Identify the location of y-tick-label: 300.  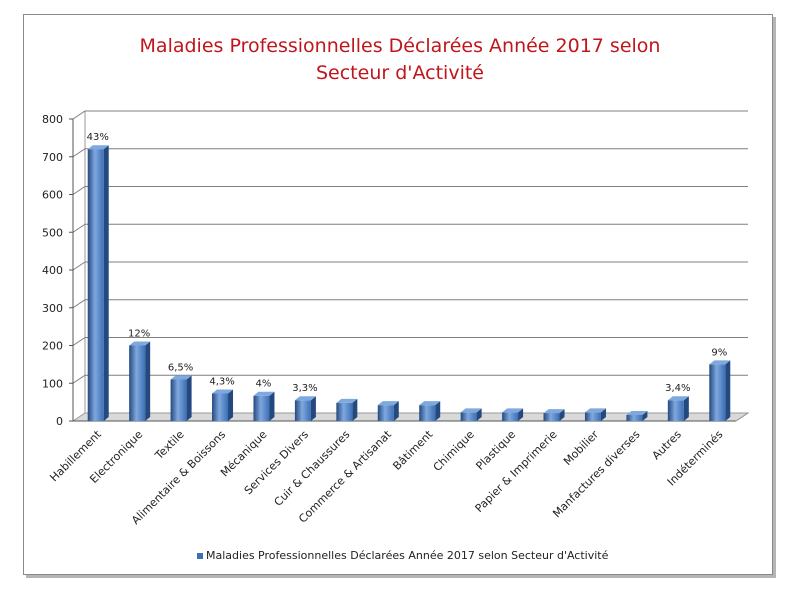
(52, 308).